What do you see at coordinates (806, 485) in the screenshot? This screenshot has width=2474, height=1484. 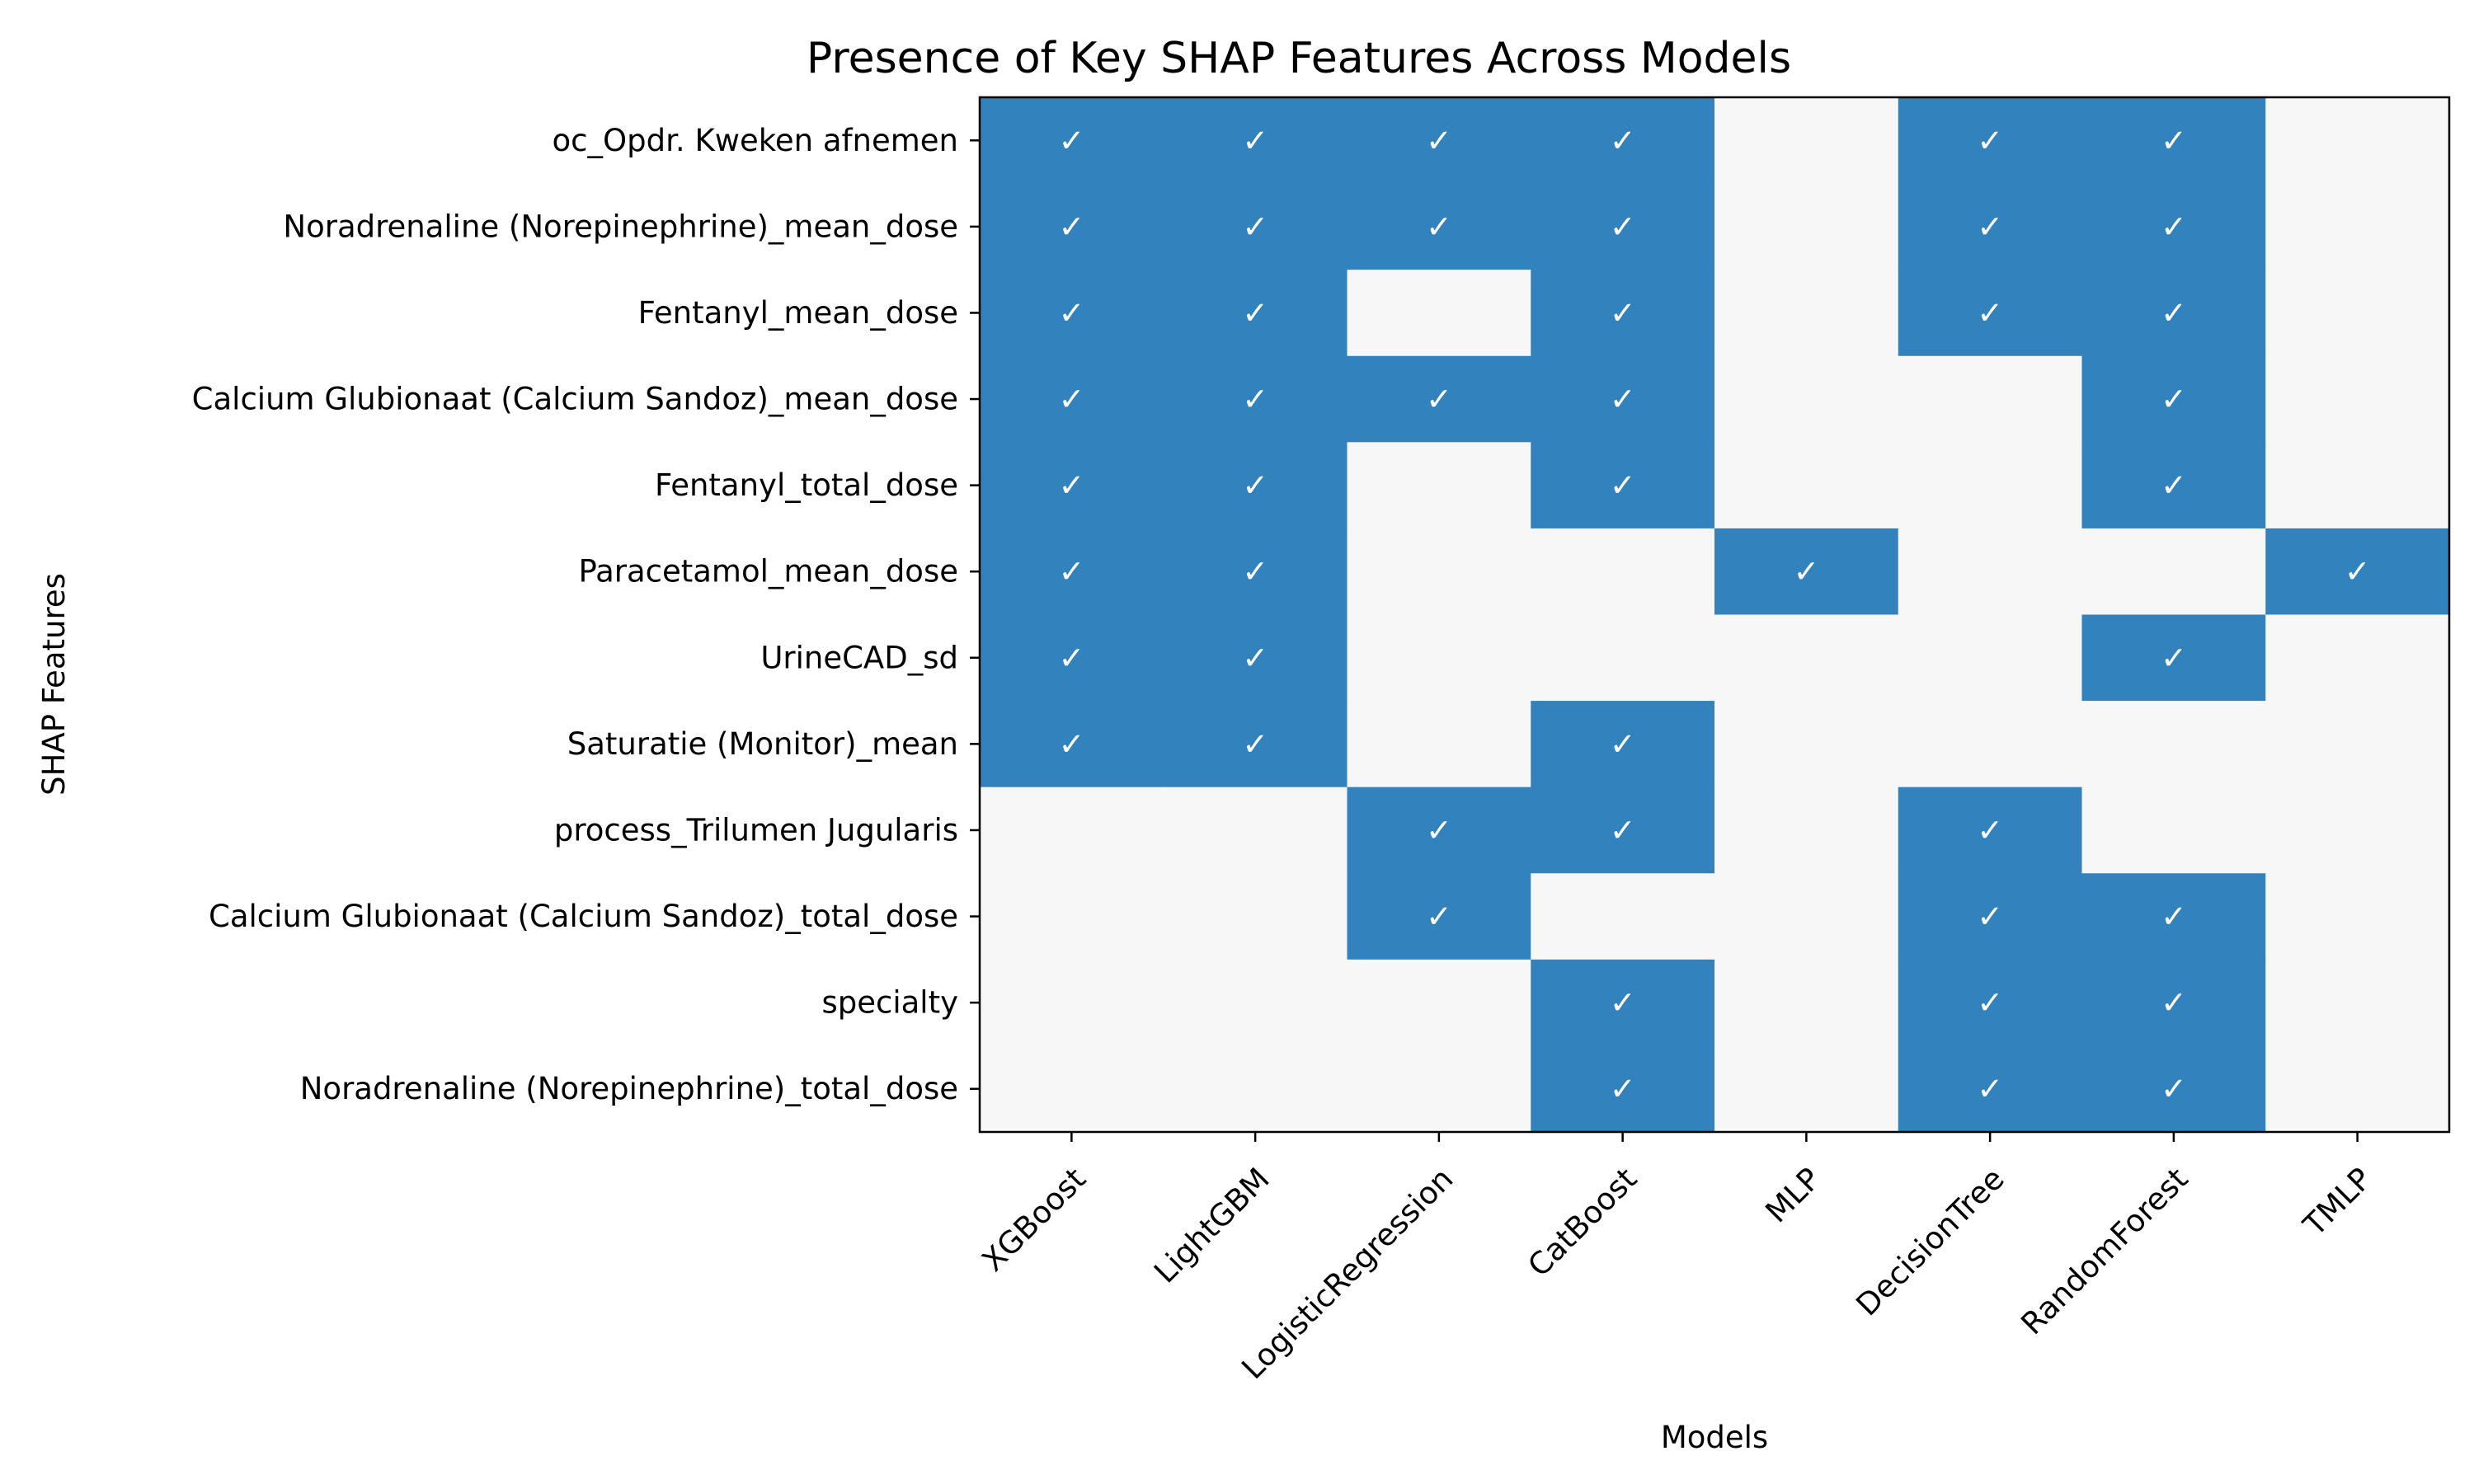 I see `y-tick-label: Fentanyl_total_dose` at bounding box center [806, 485].